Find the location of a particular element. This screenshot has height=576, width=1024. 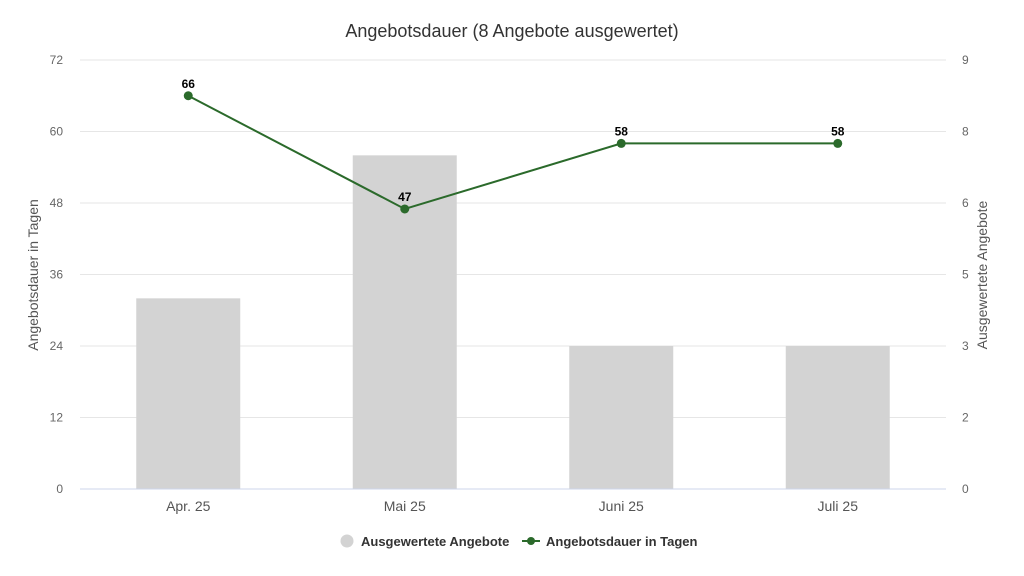

legend-bar-marker is located at coordinates (347, 541).